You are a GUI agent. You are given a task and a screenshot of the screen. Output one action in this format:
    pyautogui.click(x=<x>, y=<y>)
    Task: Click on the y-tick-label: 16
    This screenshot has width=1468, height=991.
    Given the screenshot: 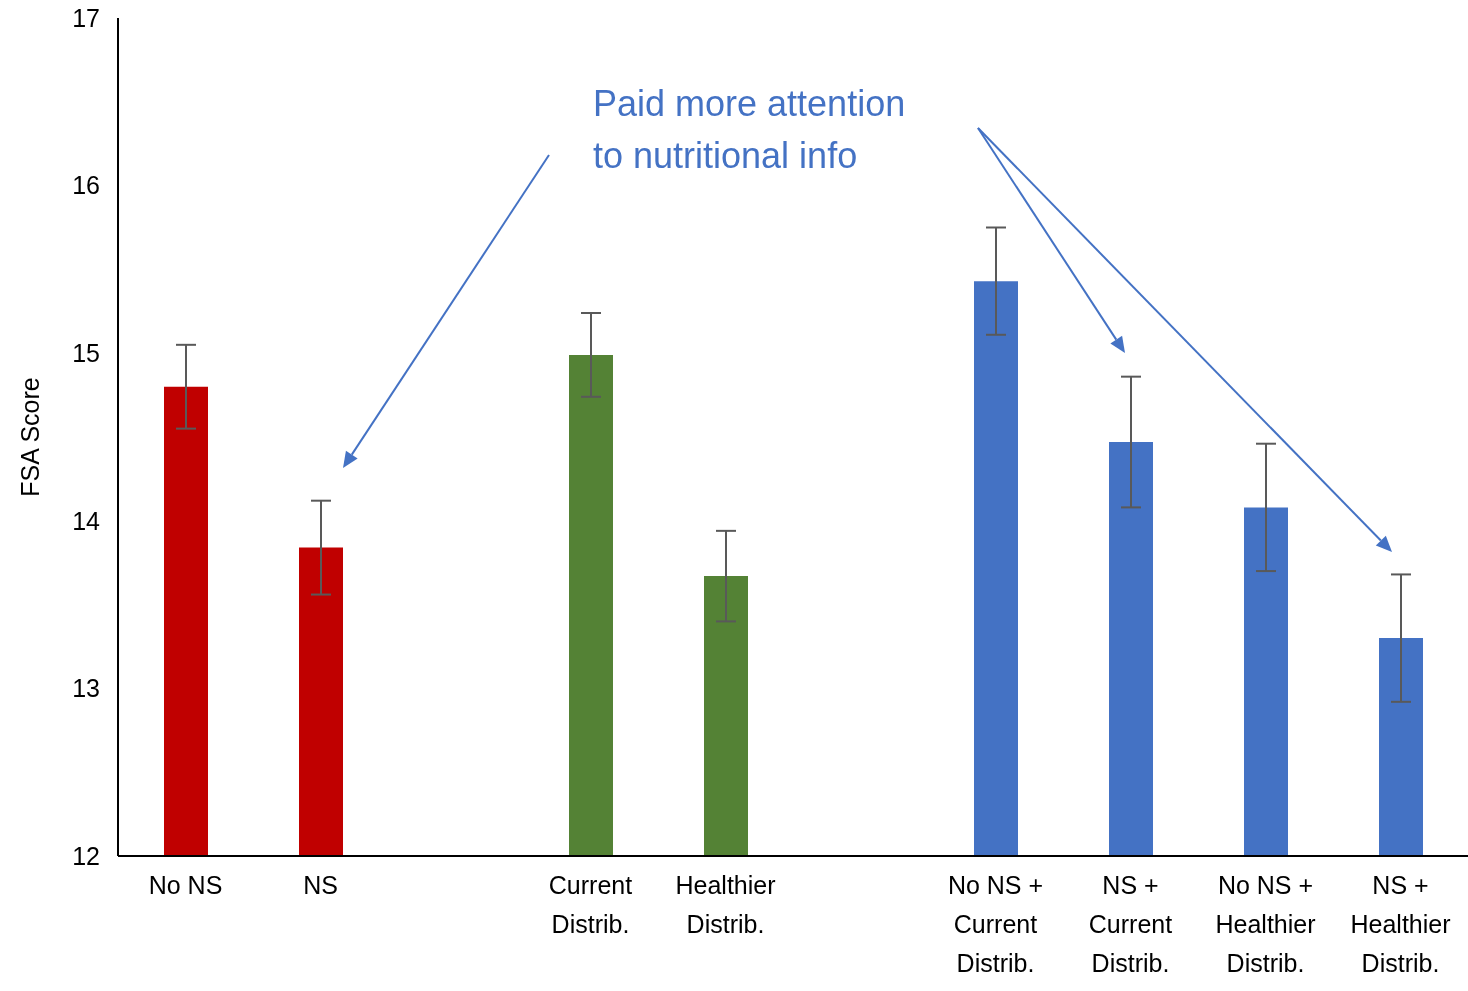 What is the action you would take?
    pyautogui.click(x=86, y=185)
    